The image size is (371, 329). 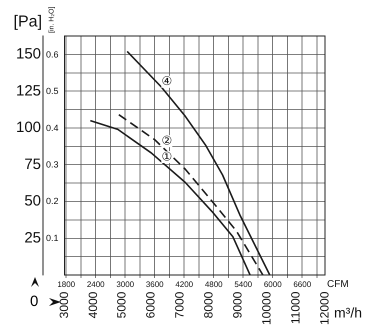 I want to click on y-tick-label: 150, so click(x=29, y=54).